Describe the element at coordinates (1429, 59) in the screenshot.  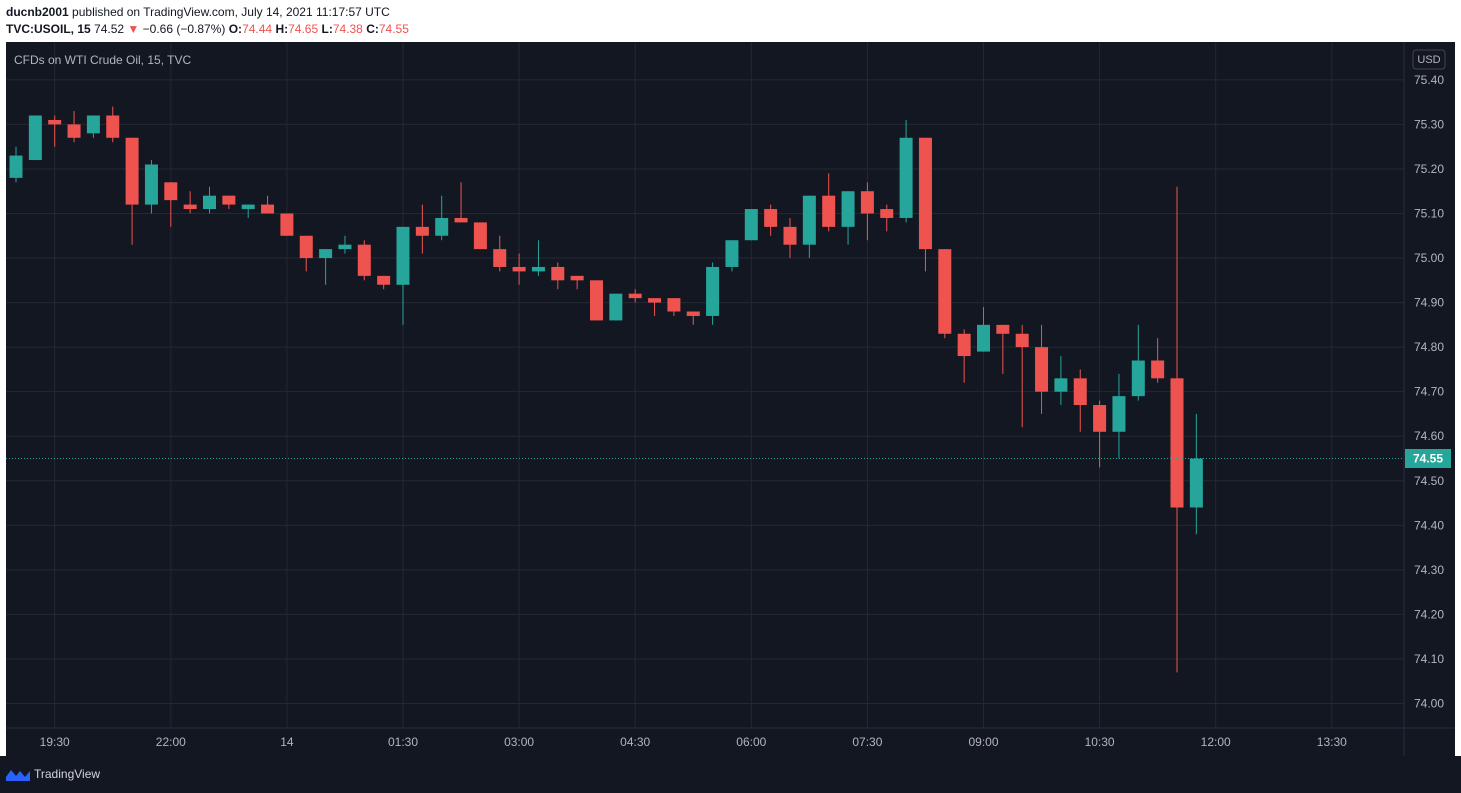
I see `currency-badge: USD` at that location.